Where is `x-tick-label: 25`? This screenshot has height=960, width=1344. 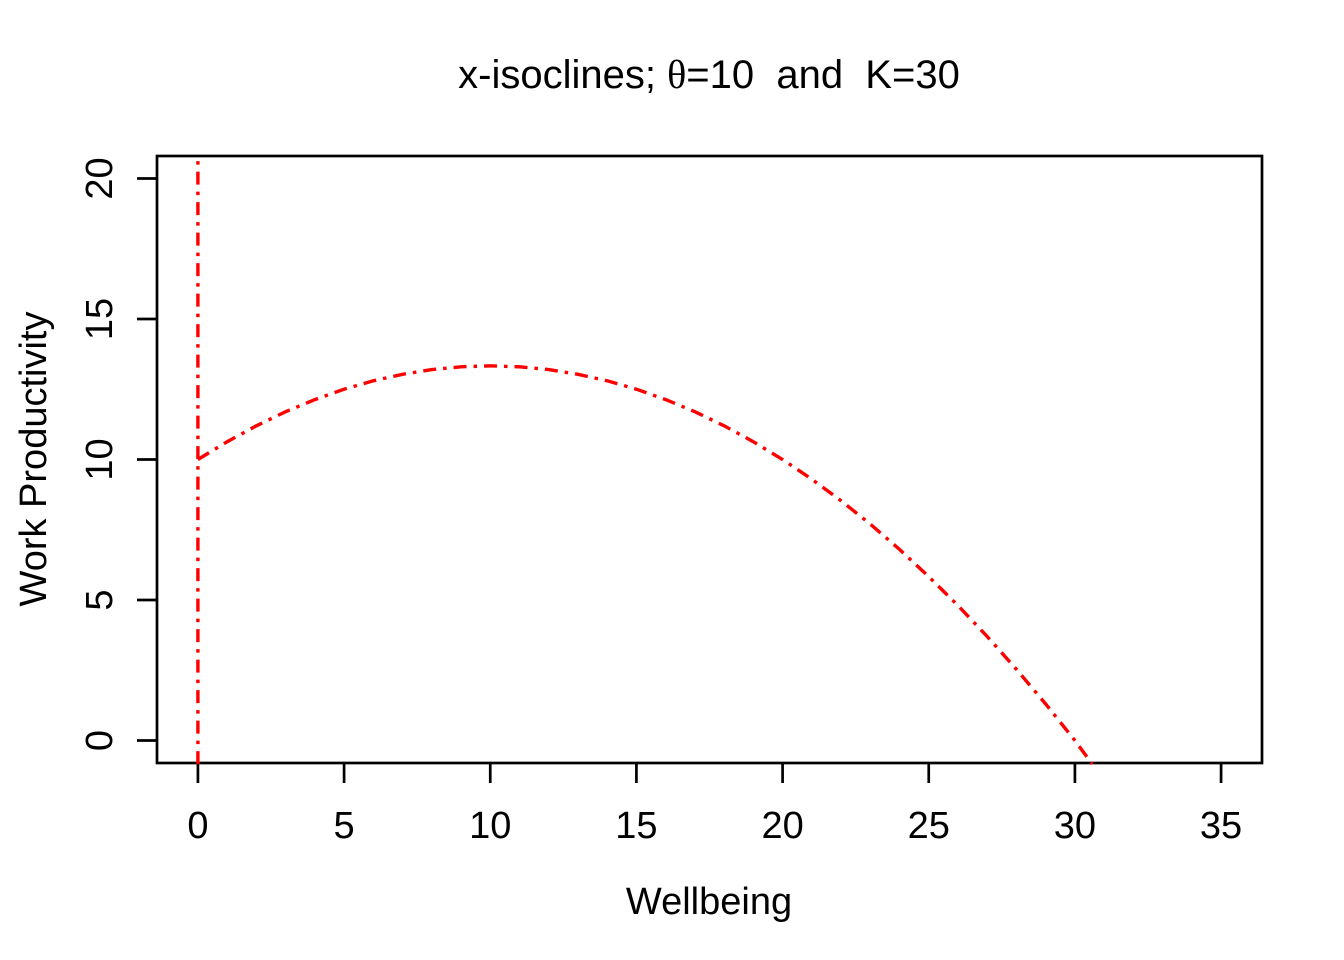
x-tick-label: 25 is located at coordinates (929, 826).